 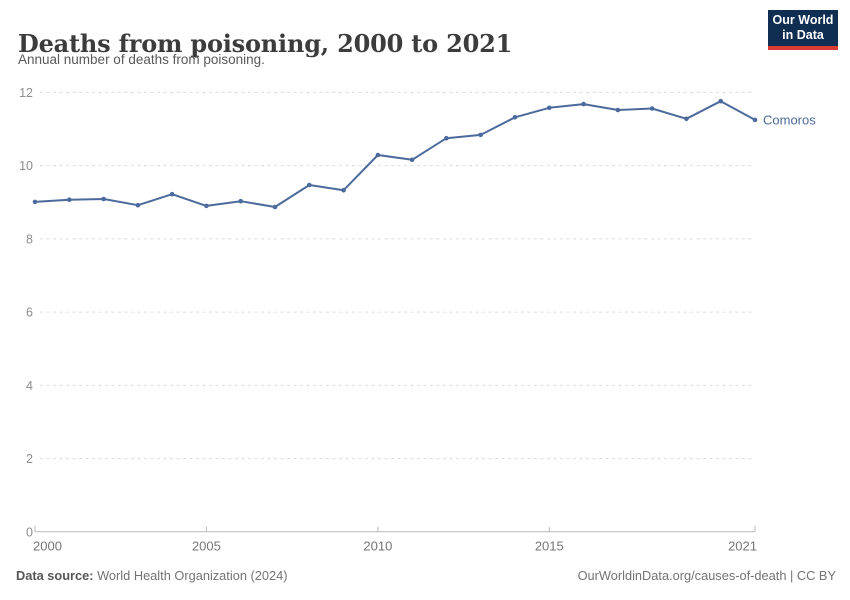 I want to click on data-point-2021, so click(x=755, y=120).